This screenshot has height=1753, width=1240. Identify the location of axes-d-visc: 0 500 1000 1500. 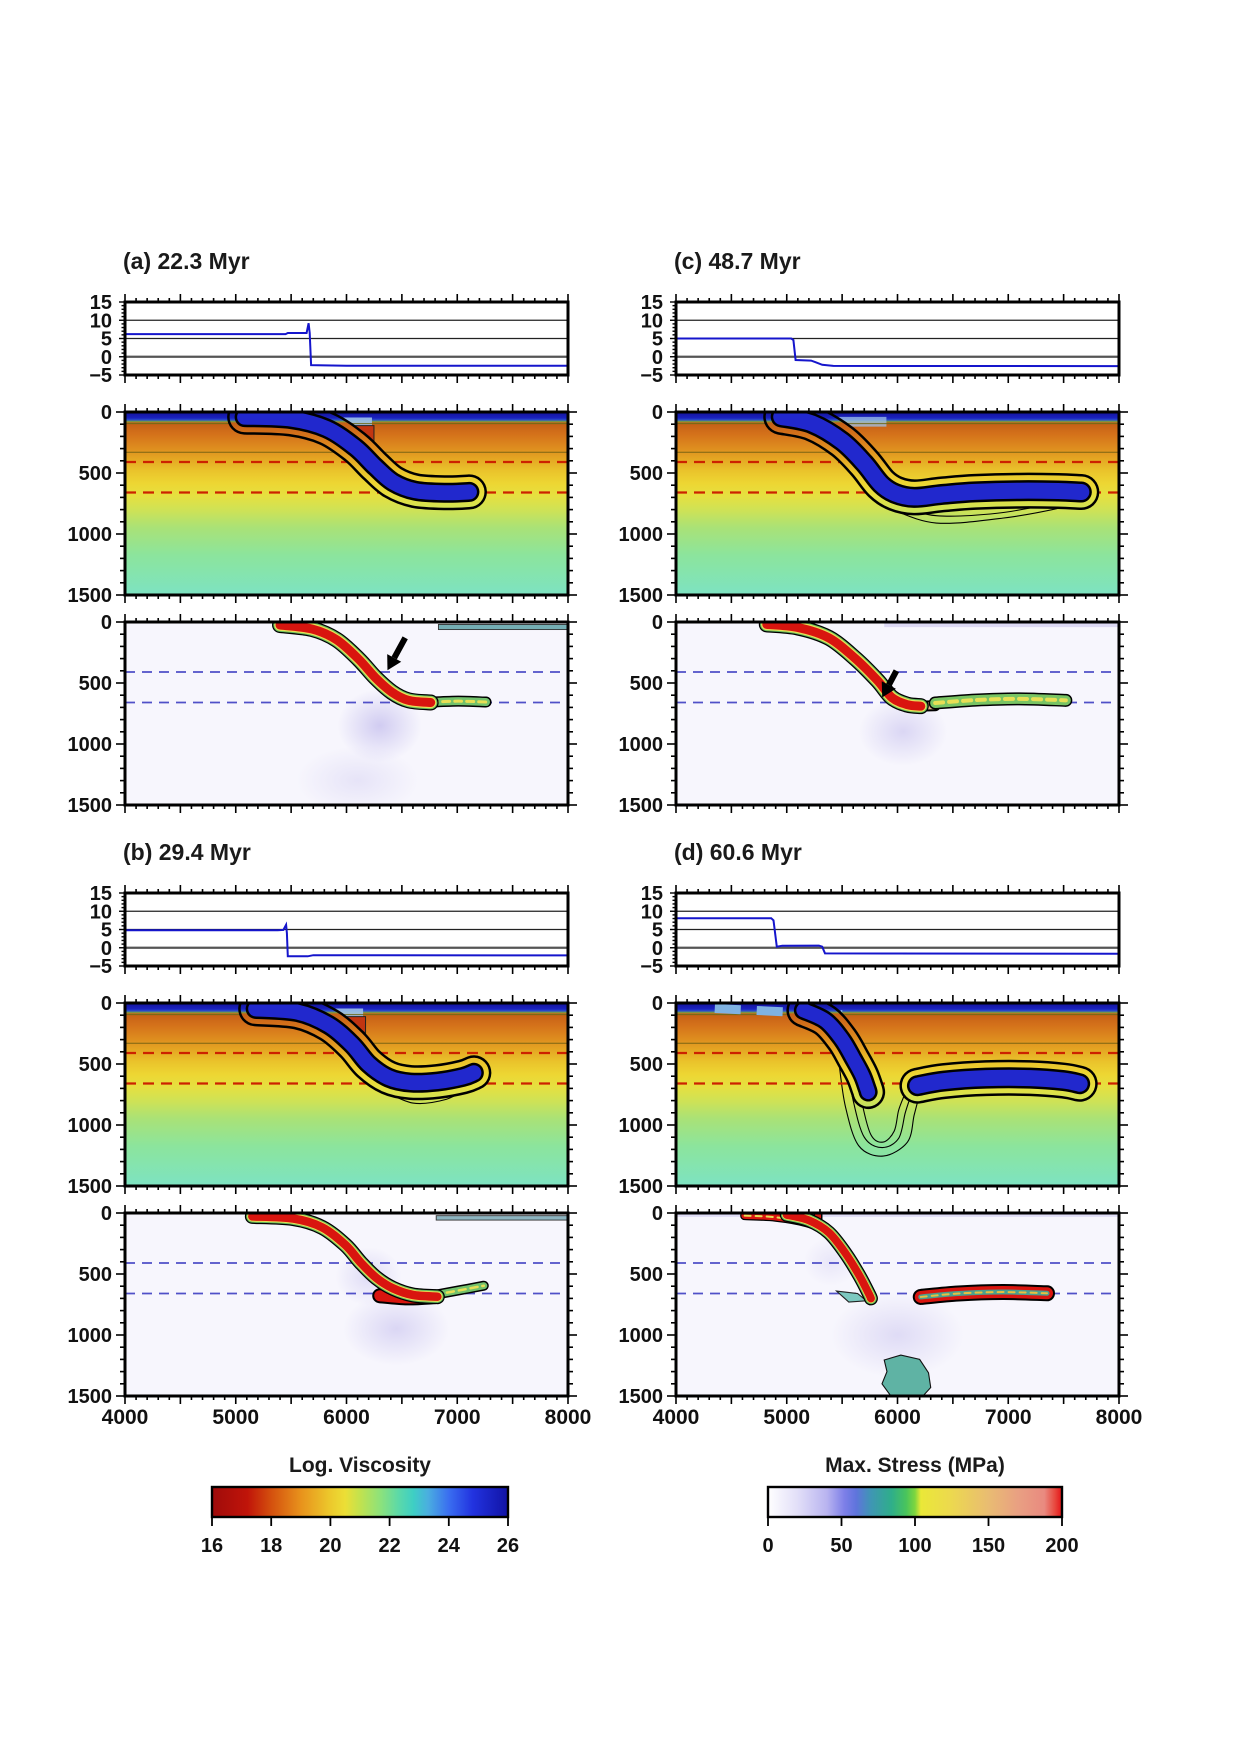
(873, 1095).